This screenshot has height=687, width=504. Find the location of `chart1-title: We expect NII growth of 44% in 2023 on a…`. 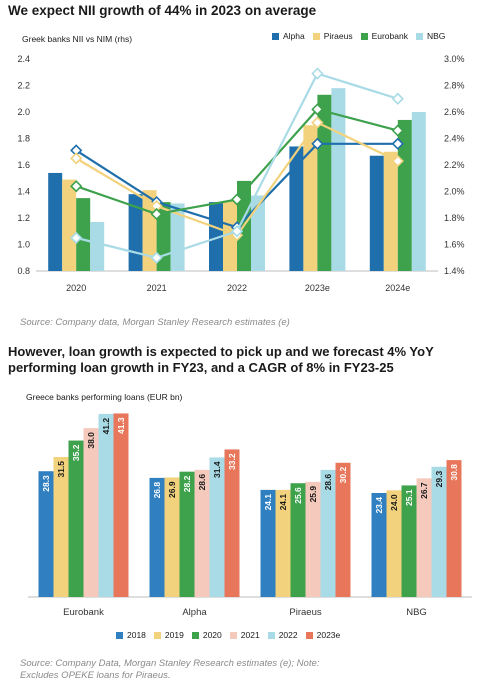

chart1-title: We expect NII growth of 44% in 2023 on a… is located at coordinates (162, 10).